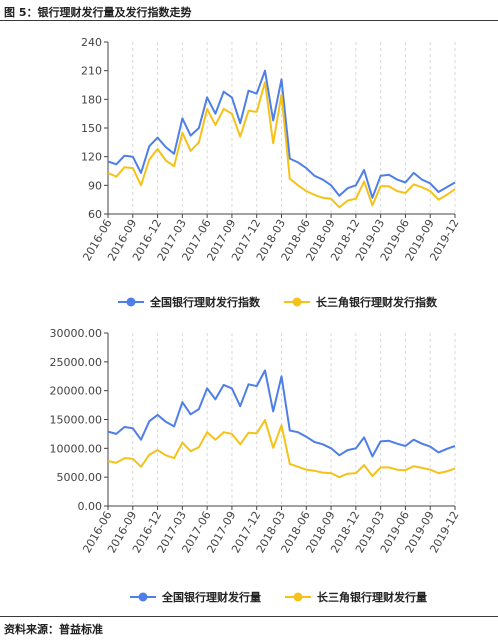 The width and height of the screenshot is (498, 641). Describe the element at coordinates (80, 477) in the screenshot. I see `y-tick-label: 5000.00` at that location.